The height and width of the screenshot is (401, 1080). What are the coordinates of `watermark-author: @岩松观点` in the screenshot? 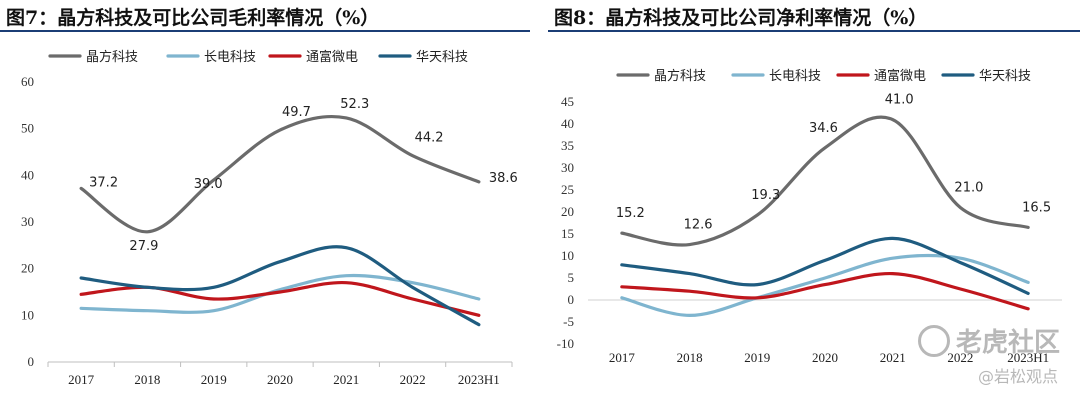 It's located at (1017, 376).